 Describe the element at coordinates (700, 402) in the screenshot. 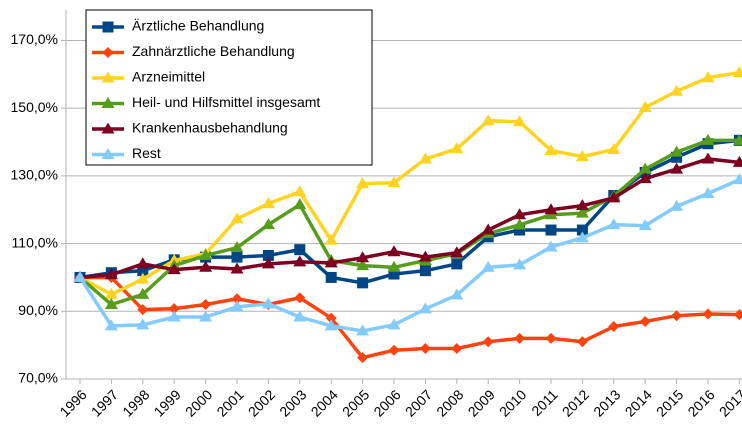

I see `x-tick-label: 2016` at that location.